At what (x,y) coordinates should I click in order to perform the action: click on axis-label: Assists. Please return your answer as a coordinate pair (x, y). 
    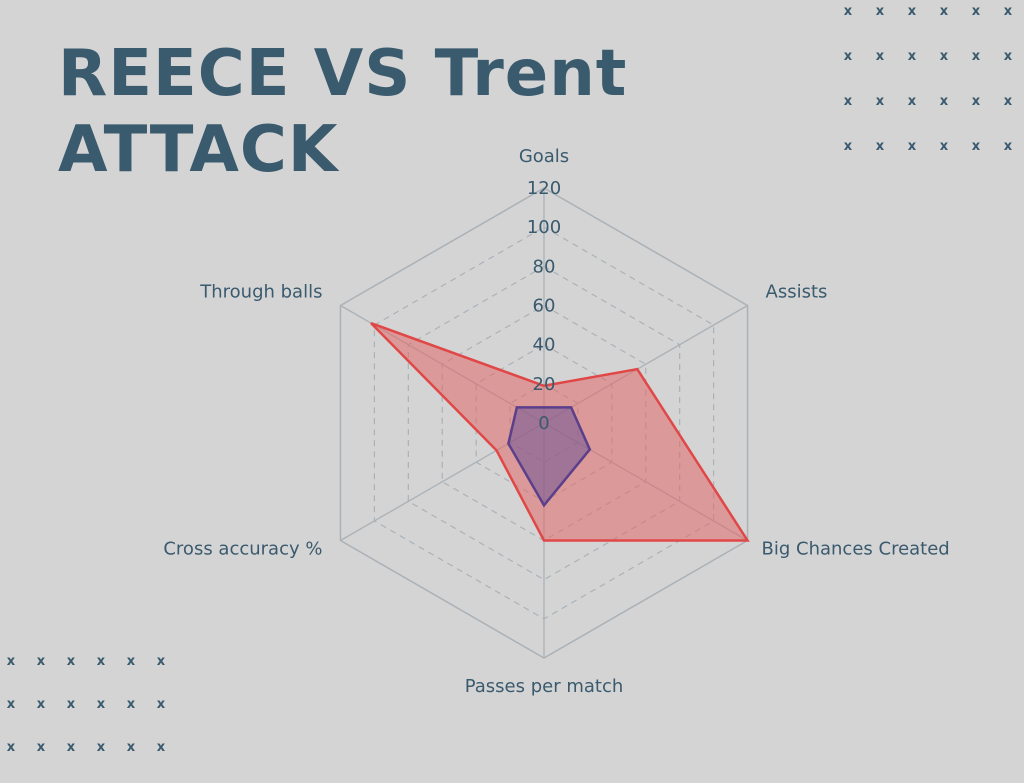
    Looking at the image, I should click on (797, 292).